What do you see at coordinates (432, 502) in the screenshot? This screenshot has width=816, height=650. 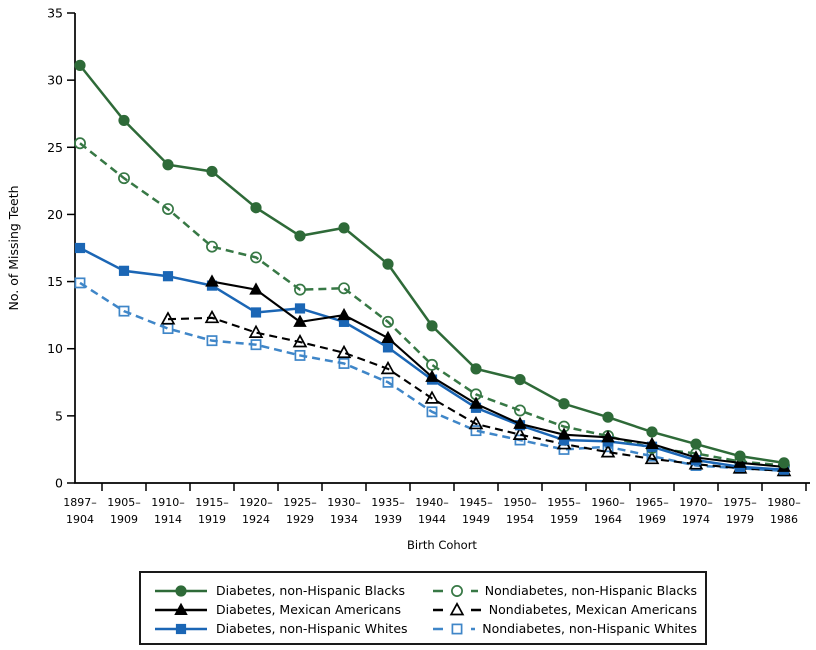 I see `x-tick-label: 1940–` at bounding box center [432, 502].